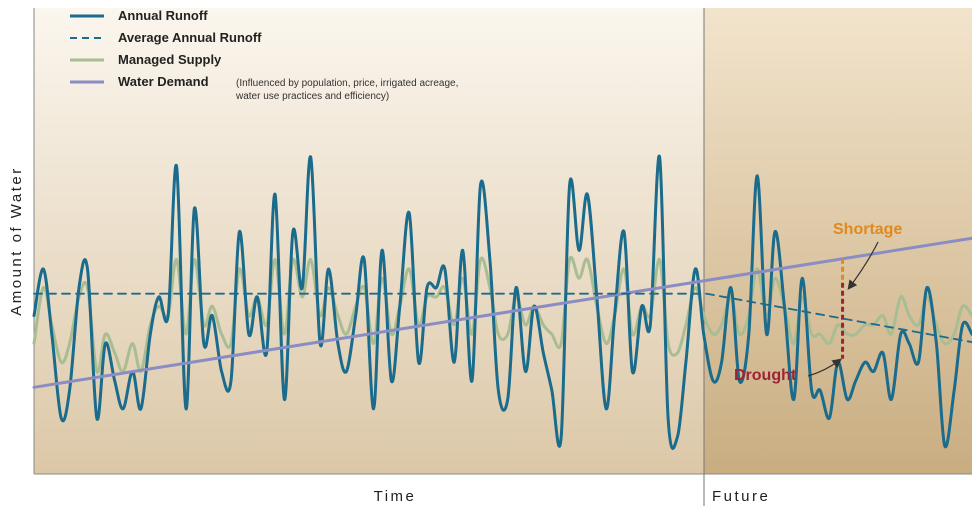  I want to click on y-axis-label: Amount of Water, so click(16, 241).